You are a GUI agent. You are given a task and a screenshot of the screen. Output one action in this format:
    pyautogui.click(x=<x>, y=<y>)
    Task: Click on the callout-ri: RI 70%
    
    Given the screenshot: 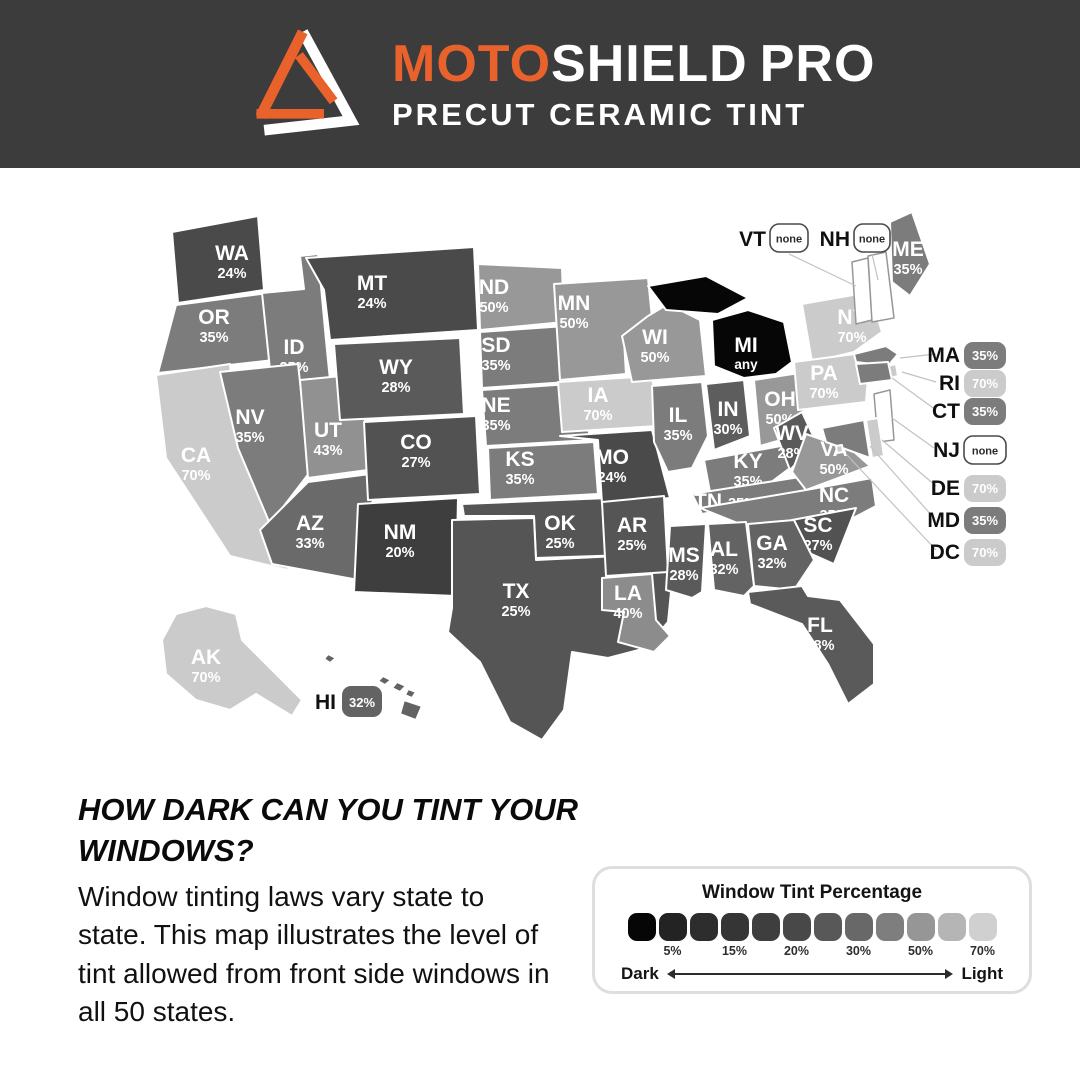 What is the action you would take?
    pyautogui.click(x=953, y=383)
    